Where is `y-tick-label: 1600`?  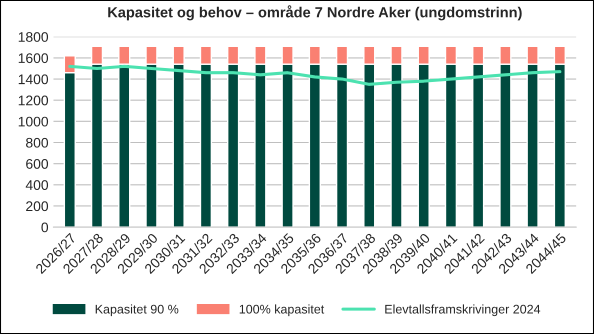 y-tick-label: 1600 is located at coordinates (33, 58).